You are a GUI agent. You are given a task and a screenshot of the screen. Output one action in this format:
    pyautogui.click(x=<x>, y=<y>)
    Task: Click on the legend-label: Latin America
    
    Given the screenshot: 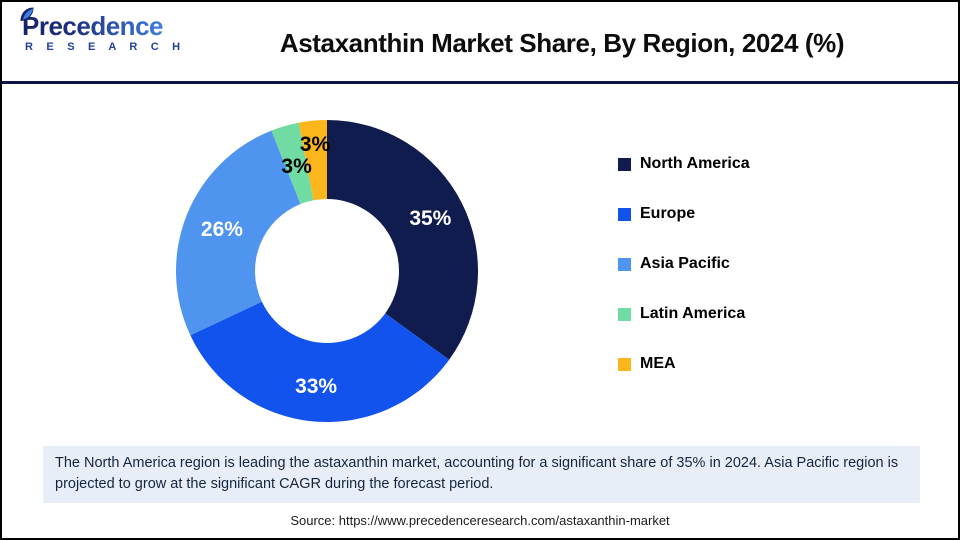 What is the action you would take?
    pyautogui.click(x=693, y=313)
    